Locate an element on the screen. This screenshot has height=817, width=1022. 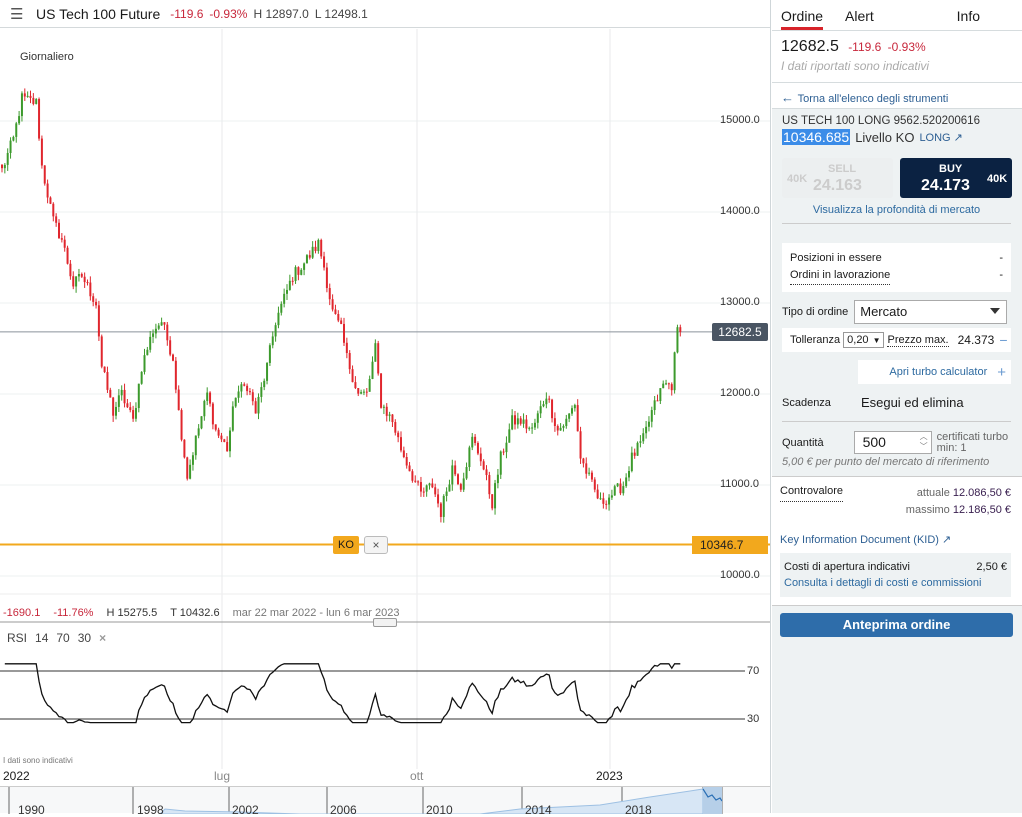
ko-value: 10346.685 is located at coordinates (816, 137).